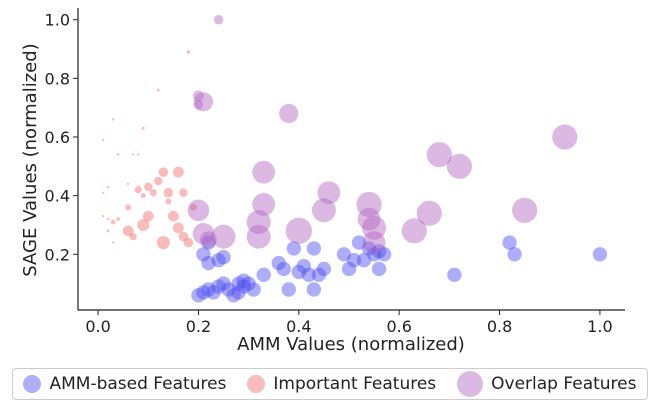 The width and height of the screenshot is (664, 408). Describe the element at coordinates (138, 384) in the screenshot. I see `legend-label-amm: AMM-based Features` at that location.